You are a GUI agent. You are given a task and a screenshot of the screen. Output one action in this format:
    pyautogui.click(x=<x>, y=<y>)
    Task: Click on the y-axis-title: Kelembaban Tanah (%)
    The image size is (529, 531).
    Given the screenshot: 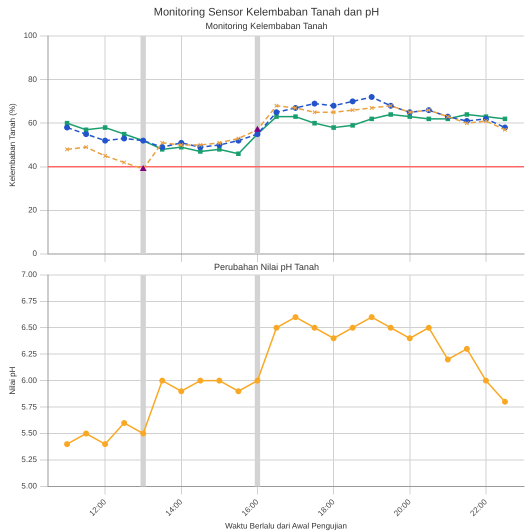 What is the action you would take?
    pyautogui.click(x=13, y=144)
    